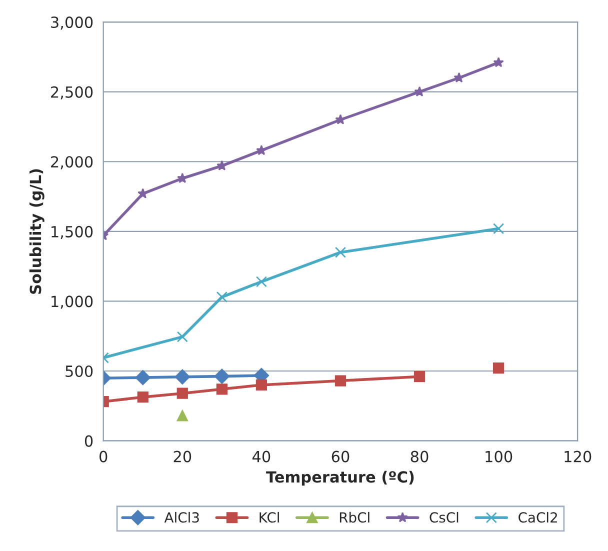 Image resolution: width=608 pixels, height=551 pixels. I want to click on y-tick-label: 1,000, so click(72, 302).